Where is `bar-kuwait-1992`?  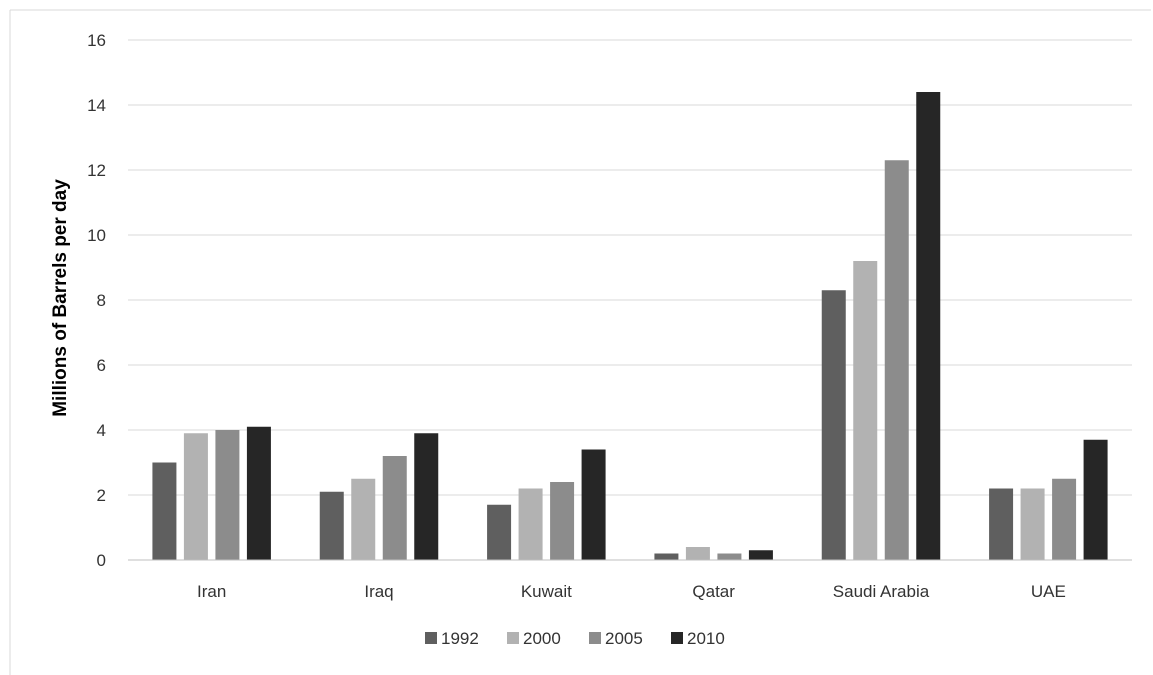 bar-kuwait-1992 is located at coordinates (499, 532).